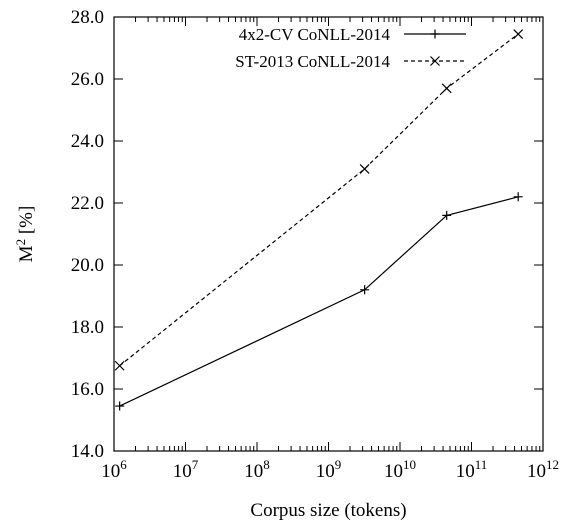  What do you see at coordinates (400, 469) in the screenshot?
I see `x-tick-label: 10¹⁰` at bounding box center [400, 469].